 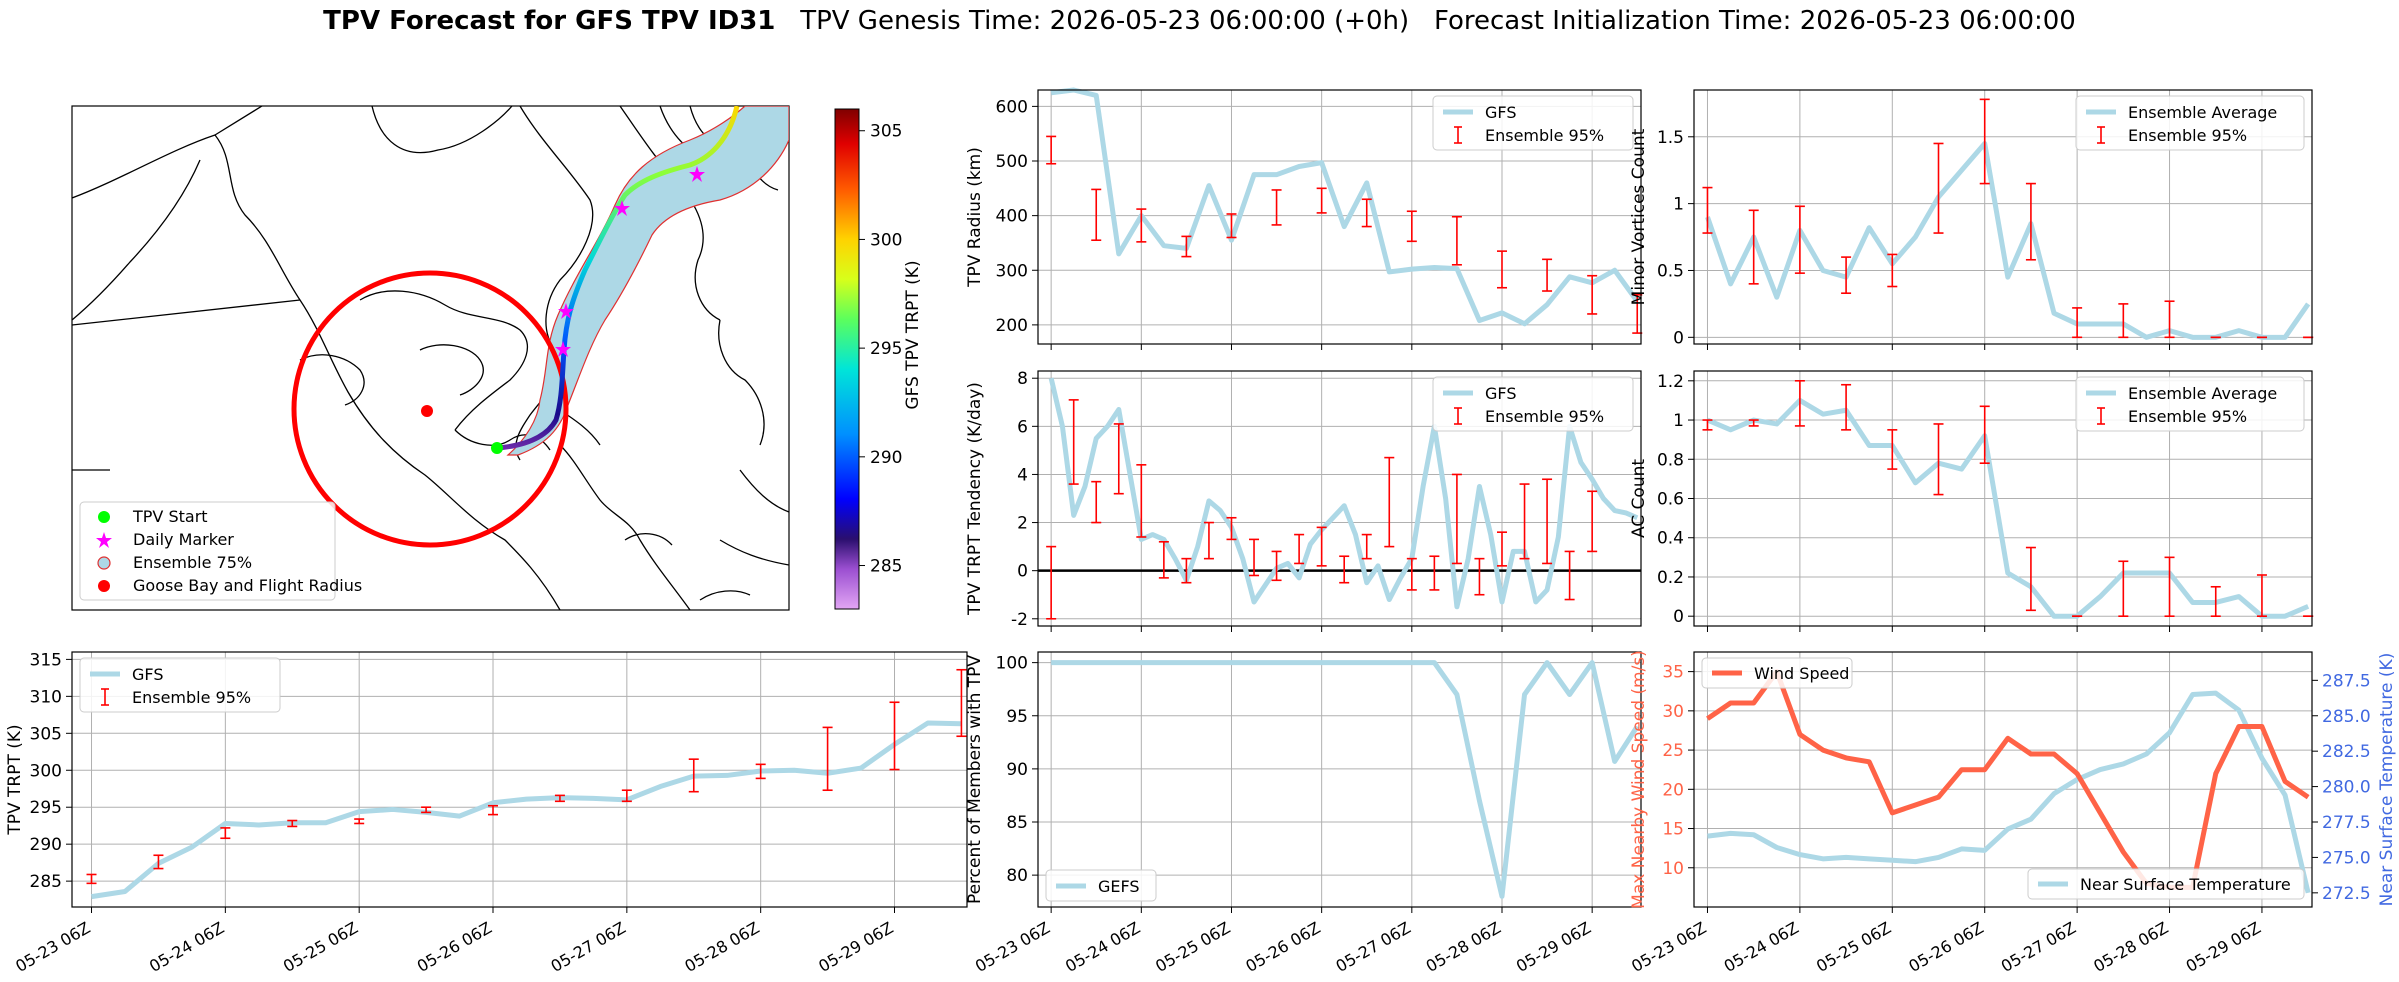 What do you see at coordinates (104, 517) in the screenshot?
I see `tpv-start-swatch` at bounding box center [104, 517].